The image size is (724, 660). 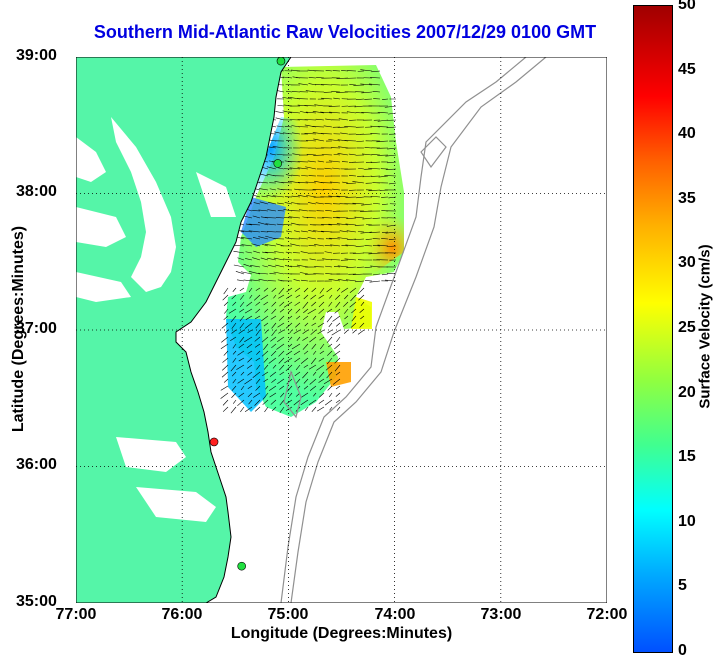 I want to click on colorbar-tick-label: 40, so click(x=687, y=134).